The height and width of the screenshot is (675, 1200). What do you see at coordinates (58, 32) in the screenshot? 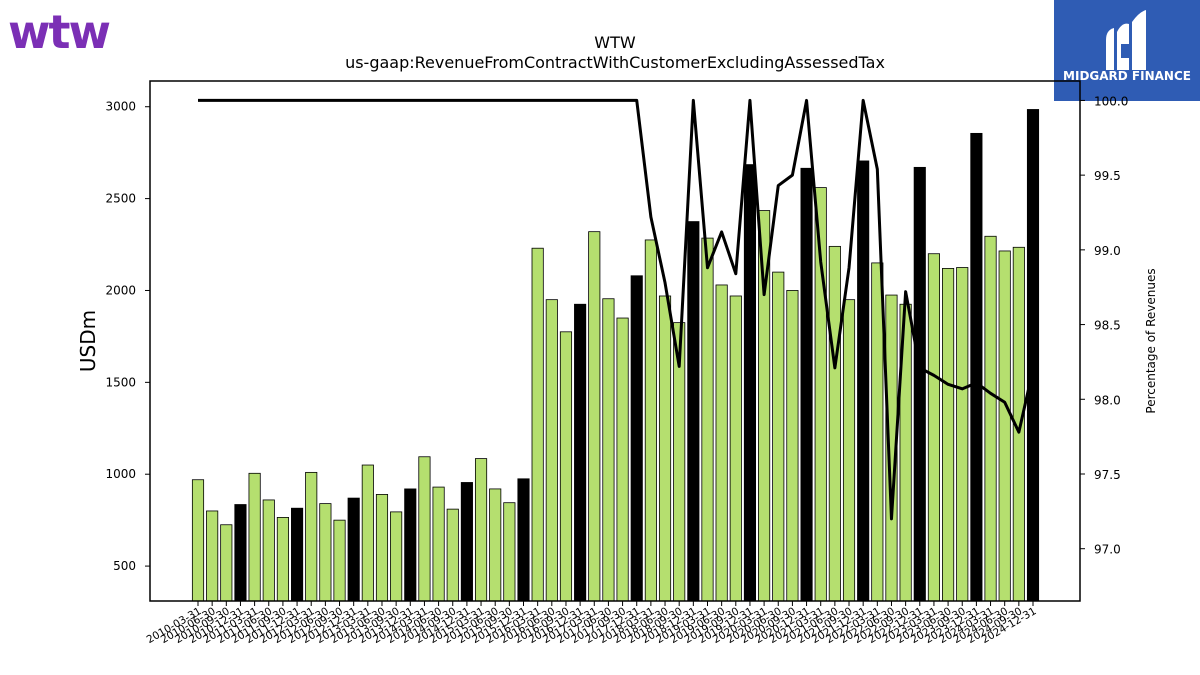
I see `wtw-logo: wtw` at bounding box center [58, 32].